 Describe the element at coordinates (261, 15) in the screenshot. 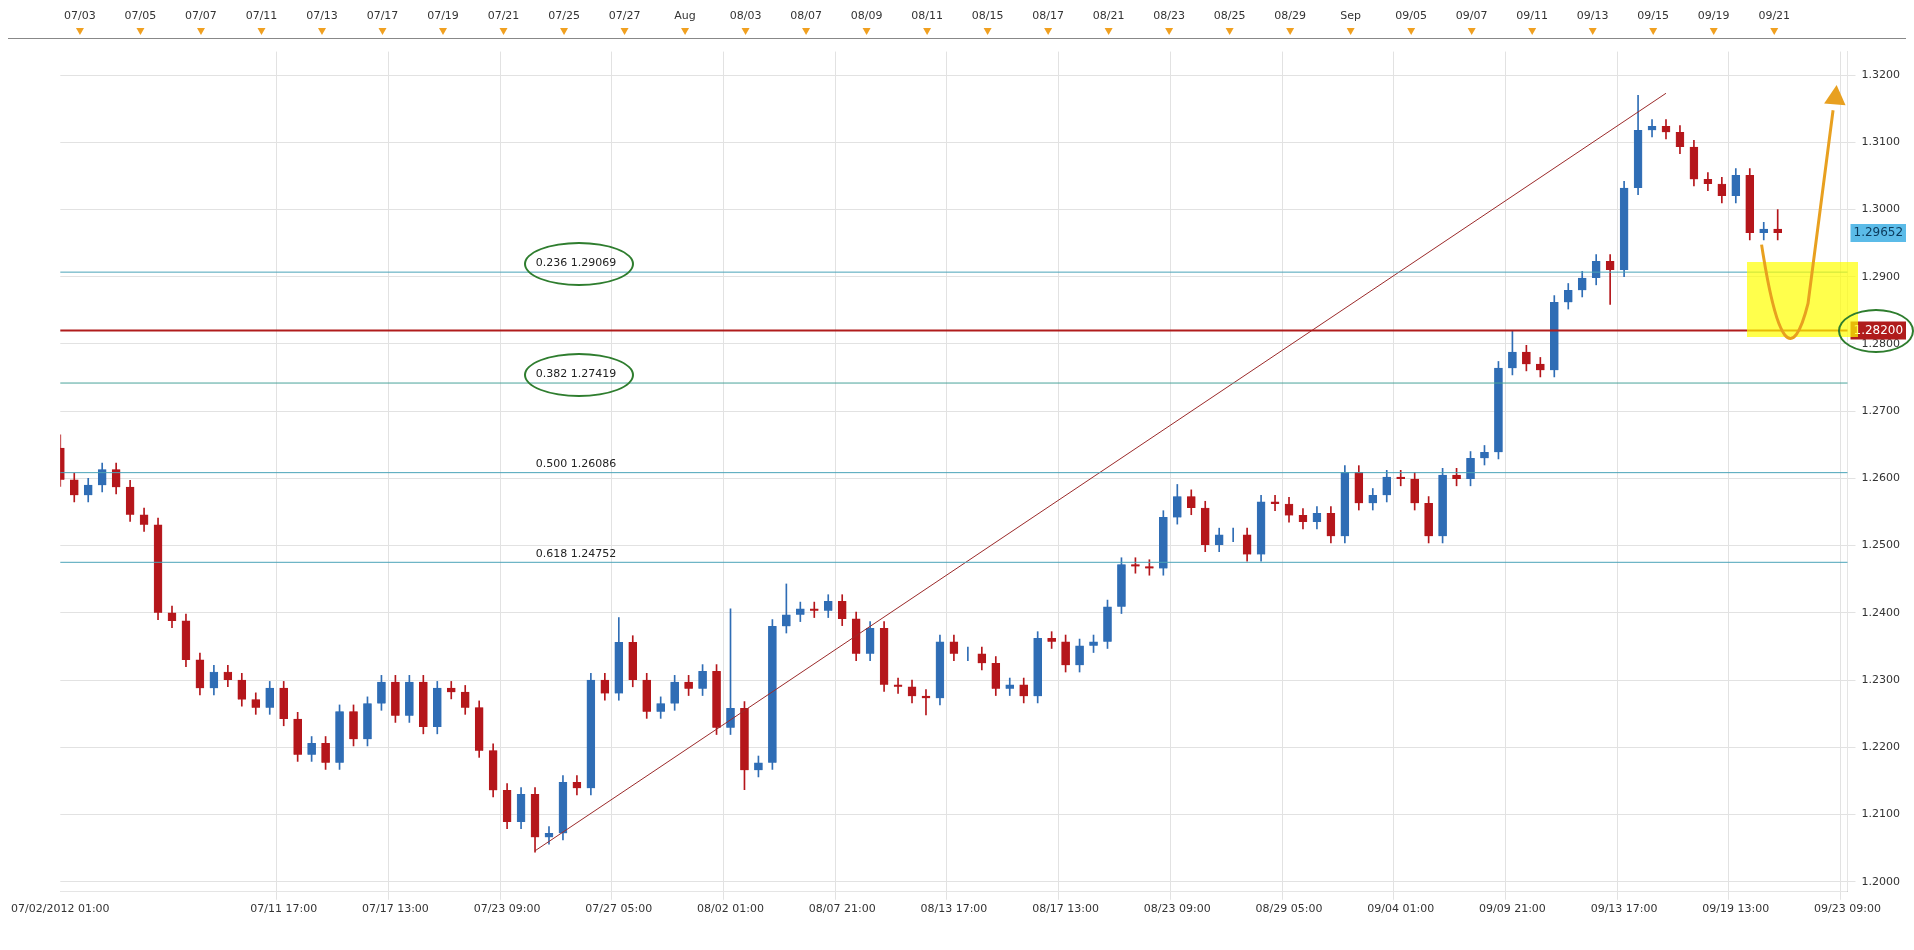

I see `text: 07/11` at that location.